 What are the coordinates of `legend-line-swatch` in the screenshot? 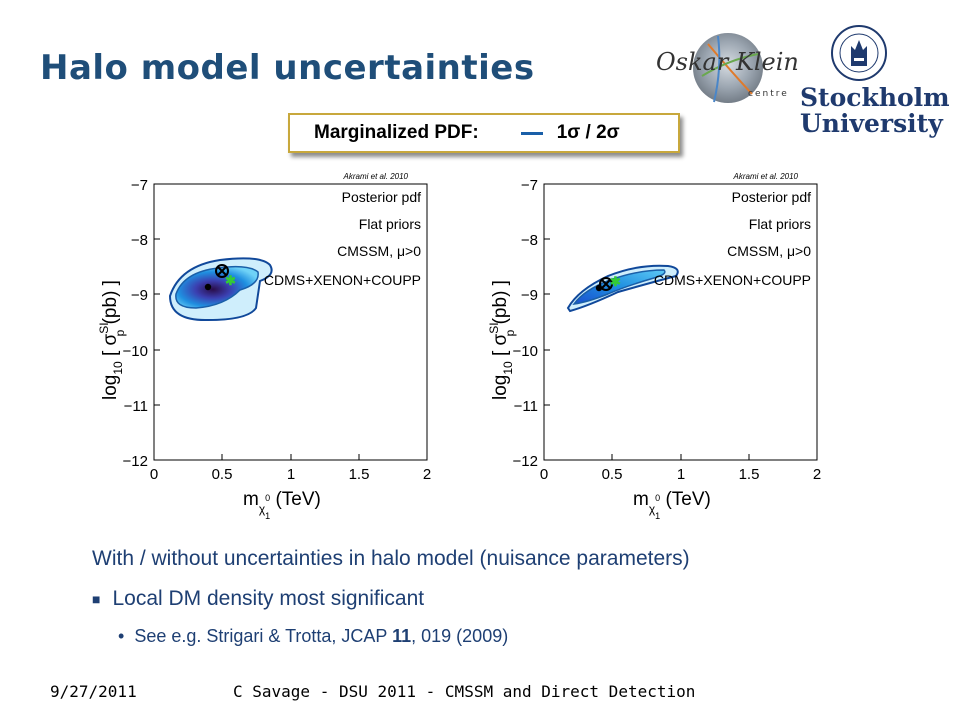 It's located at (531, 133).